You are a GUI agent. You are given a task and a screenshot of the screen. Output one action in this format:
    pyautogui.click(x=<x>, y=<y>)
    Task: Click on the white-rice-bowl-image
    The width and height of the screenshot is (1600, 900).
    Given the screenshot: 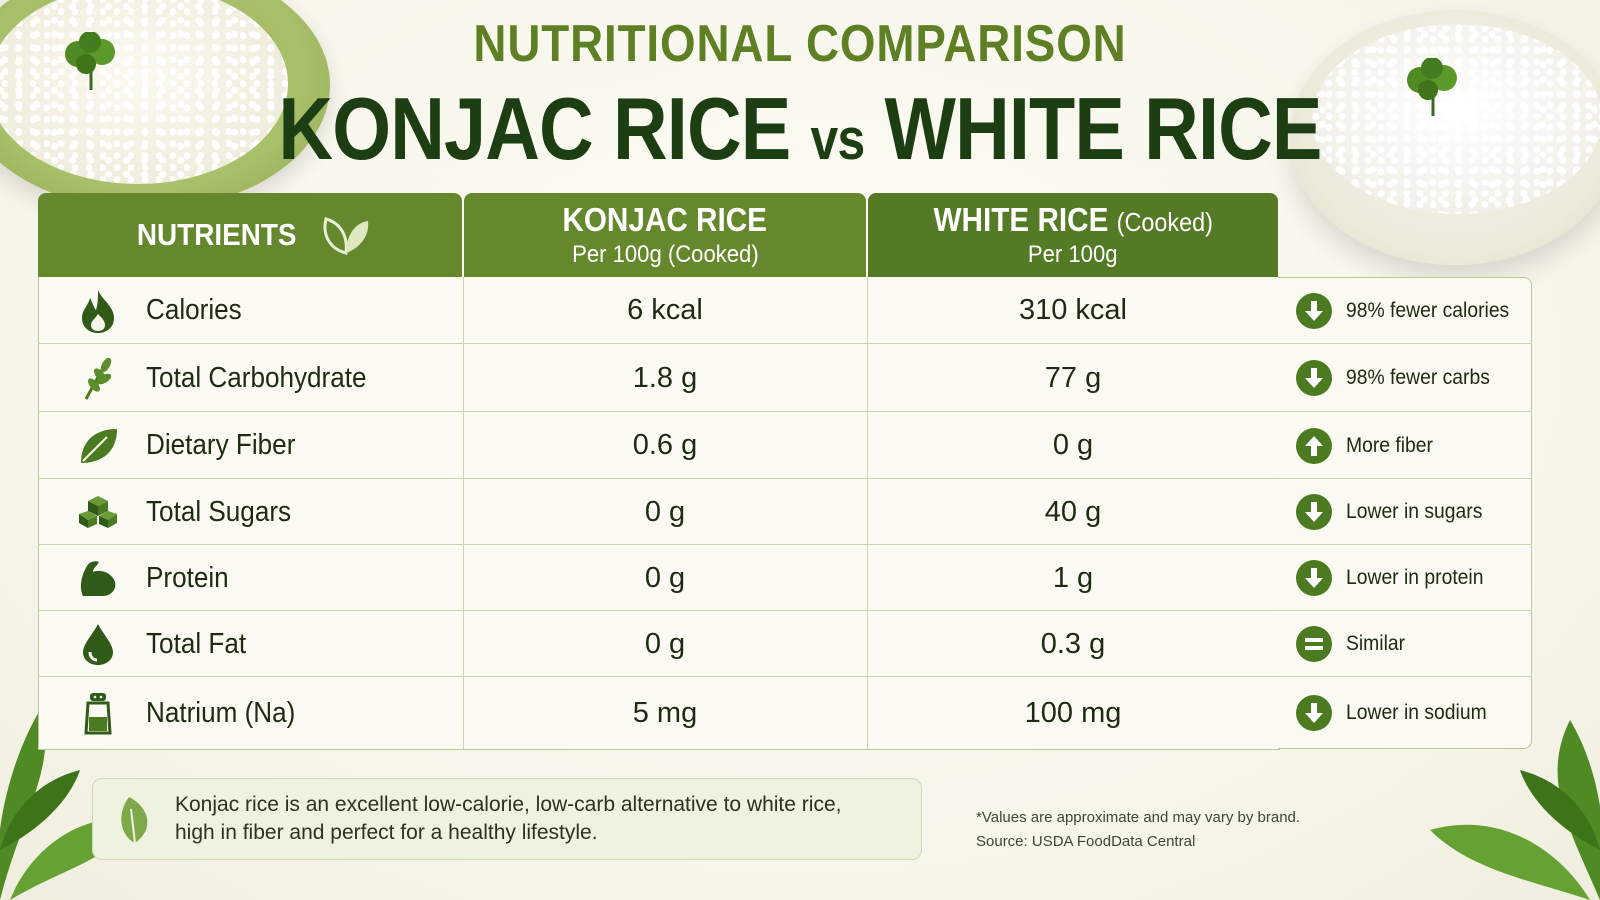 What is the action you would take?
    pyautogui.click(x=1445, y=137)
    